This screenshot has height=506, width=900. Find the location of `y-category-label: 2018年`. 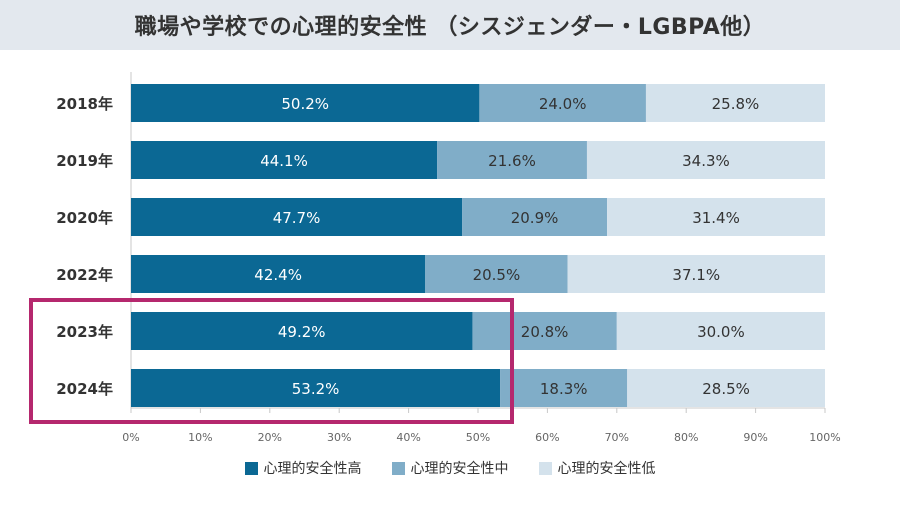

y-category-label: 2018年 is located at coordinates (84, 104).